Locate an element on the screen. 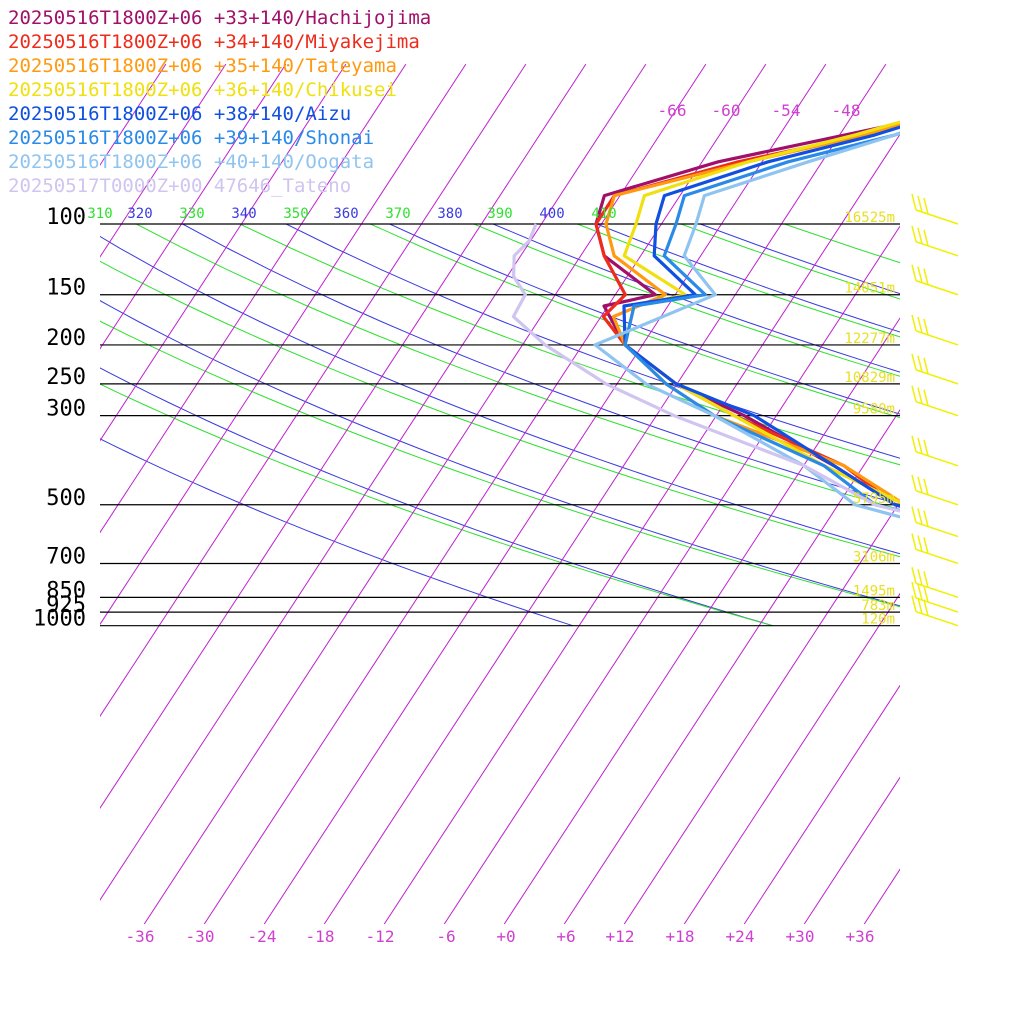 The width and height of the screenshot is (1024, 1024). series-line-aizu is located at coordinates (761, 316).